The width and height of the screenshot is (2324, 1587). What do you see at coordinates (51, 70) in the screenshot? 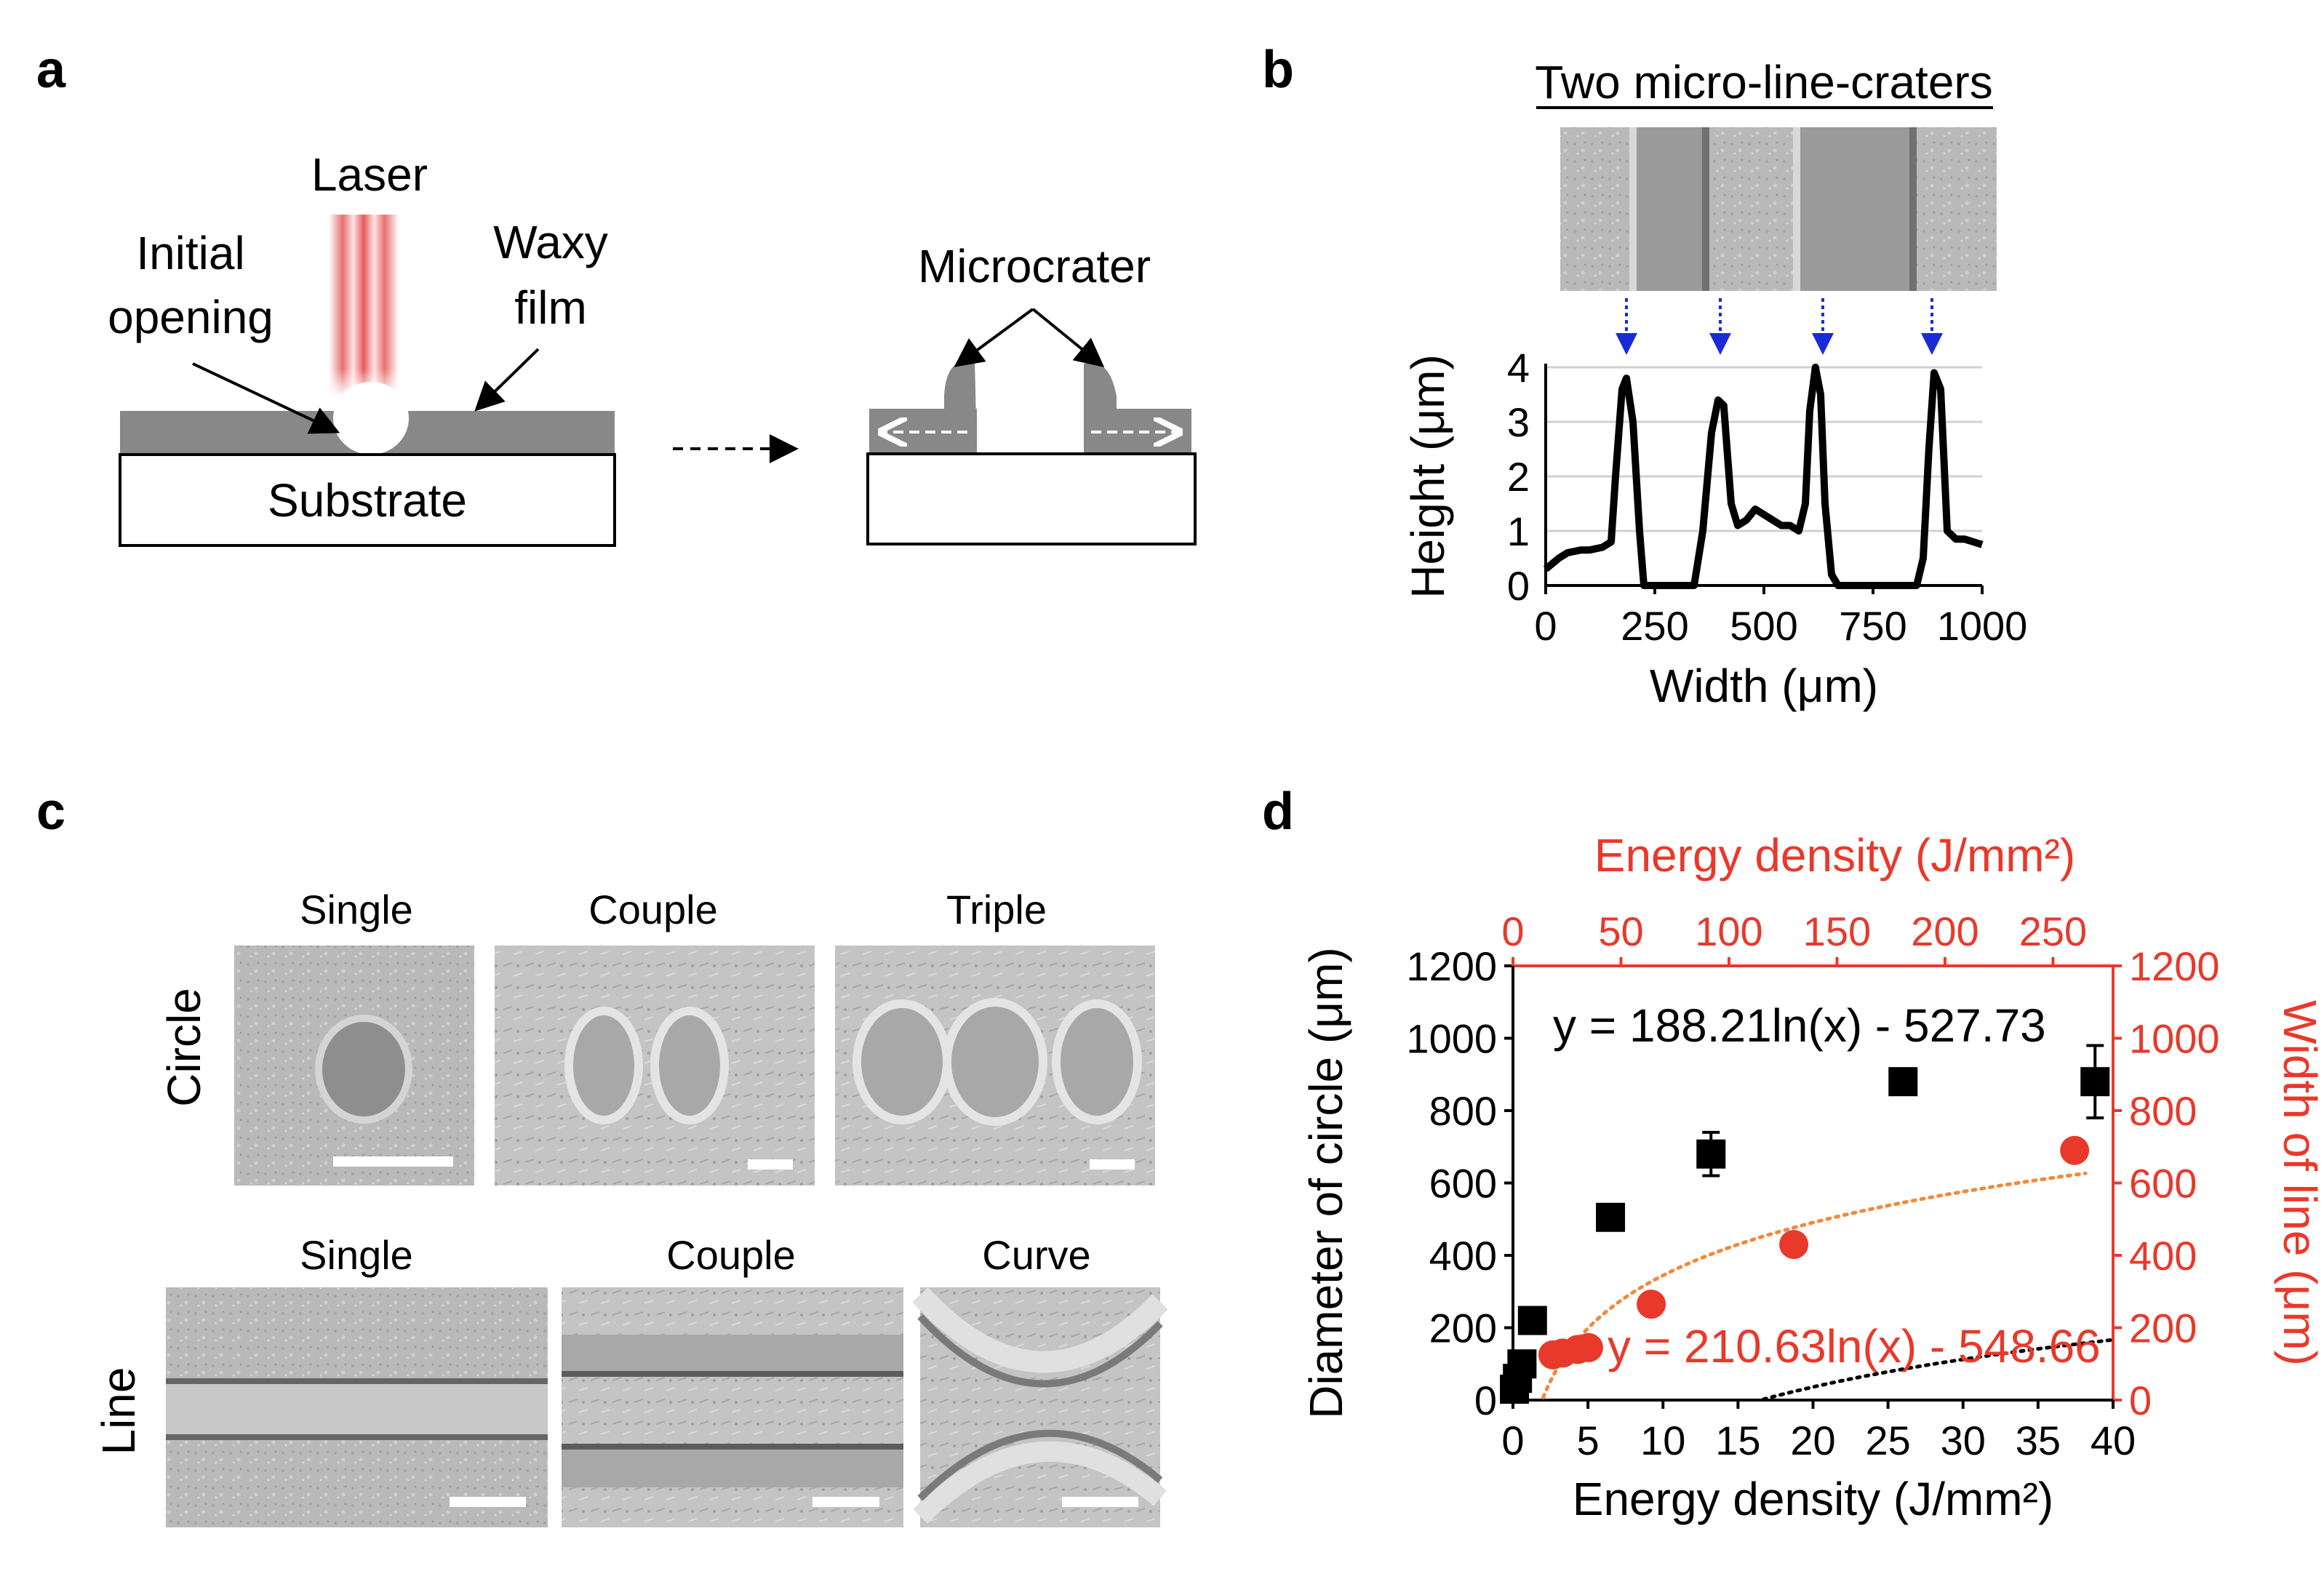
I see `panel-a-label: a` at bounding box center [51, 70].